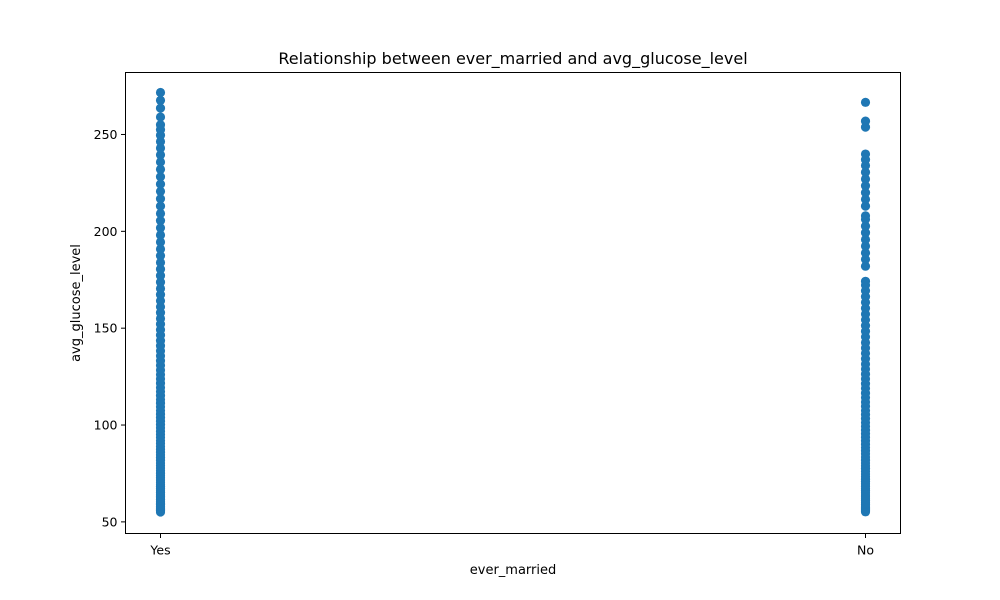 Image resolution: width=1000 pixels, height=600 pixels. I want to click on x-tick-label-yes: Yes, so click(159, 550).